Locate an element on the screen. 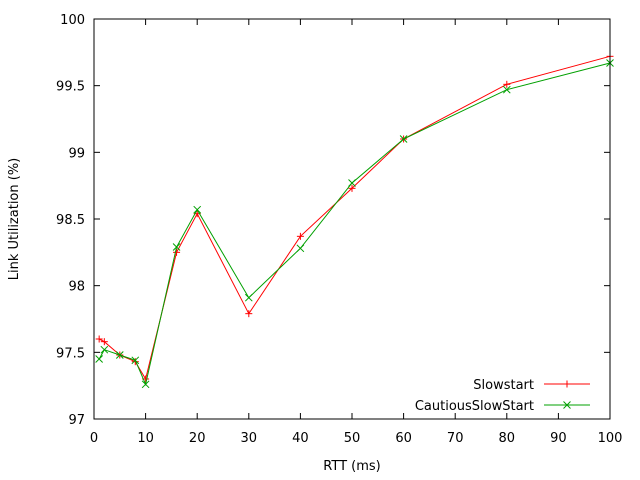 Image resolution: width=640 pixels, height=480 pixels. y-tick-label: 99.5 is located at coordinates (70, 87).